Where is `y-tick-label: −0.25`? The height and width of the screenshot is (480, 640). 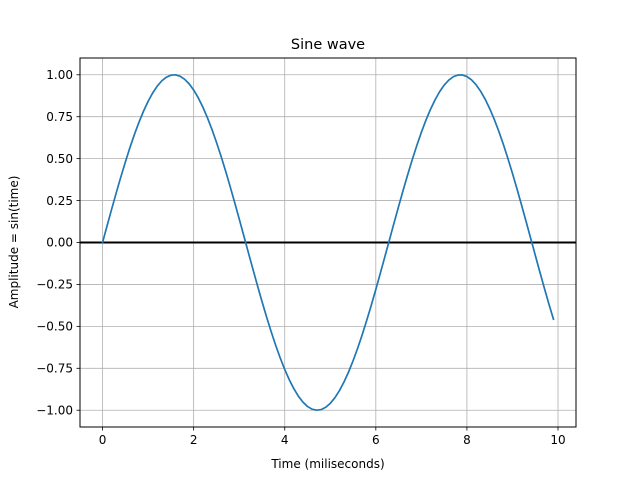 y-tick-label: −0.25 is located at coordinates (54, 285).